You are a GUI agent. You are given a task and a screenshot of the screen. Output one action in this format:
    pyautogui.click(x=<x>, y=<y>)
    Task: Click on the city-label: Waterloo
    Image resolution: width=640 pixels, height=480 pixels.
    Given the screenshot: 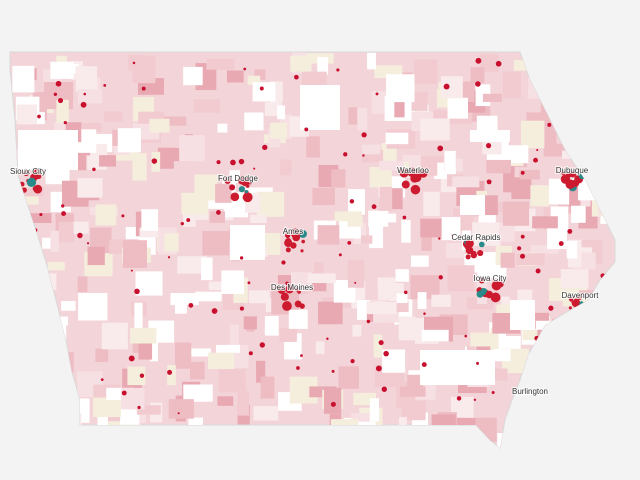 What is the action you would take?
    pyautogui.click(x=413, y=170)
    